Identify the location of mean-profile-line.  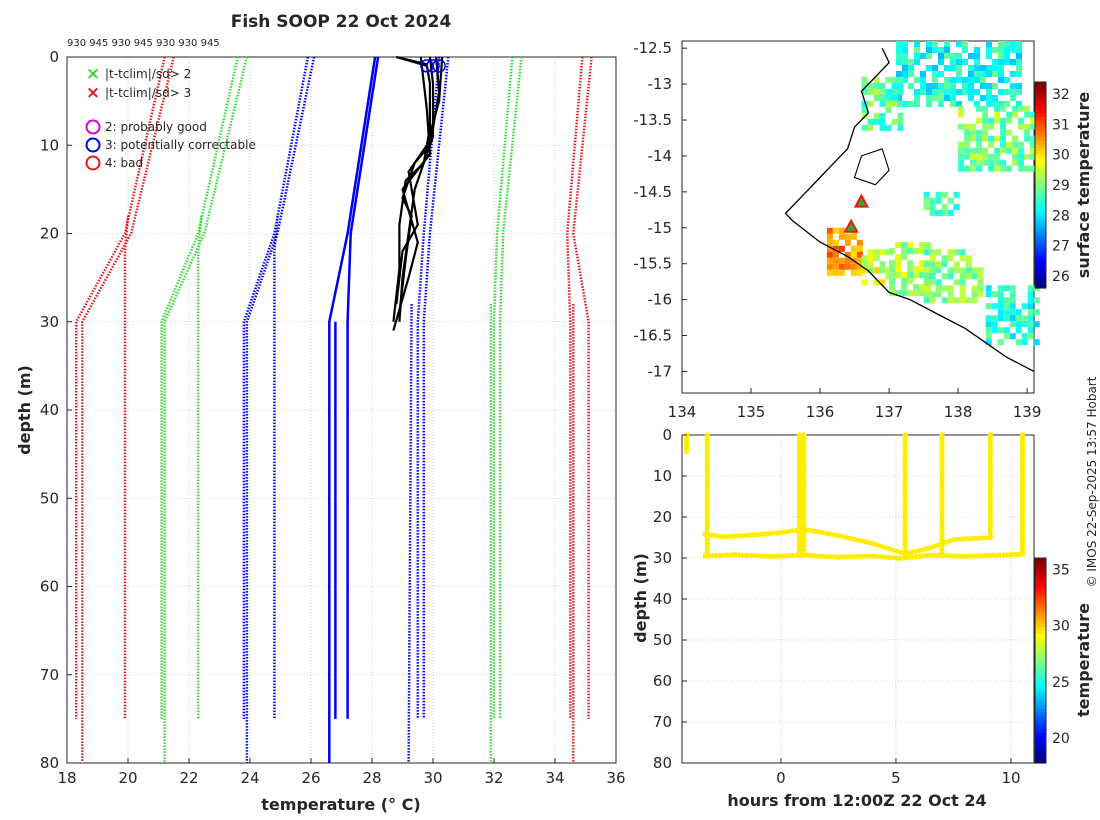
(352, 409).